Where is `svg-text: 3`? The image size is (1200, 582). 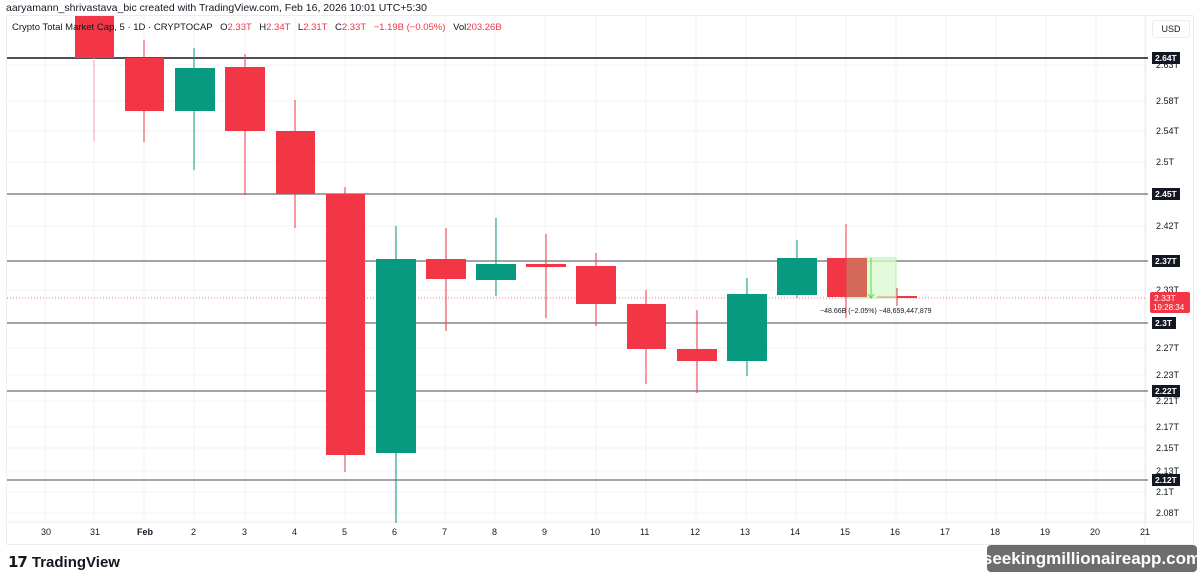 svg-text: 3 is located at coordinates (244, 532).